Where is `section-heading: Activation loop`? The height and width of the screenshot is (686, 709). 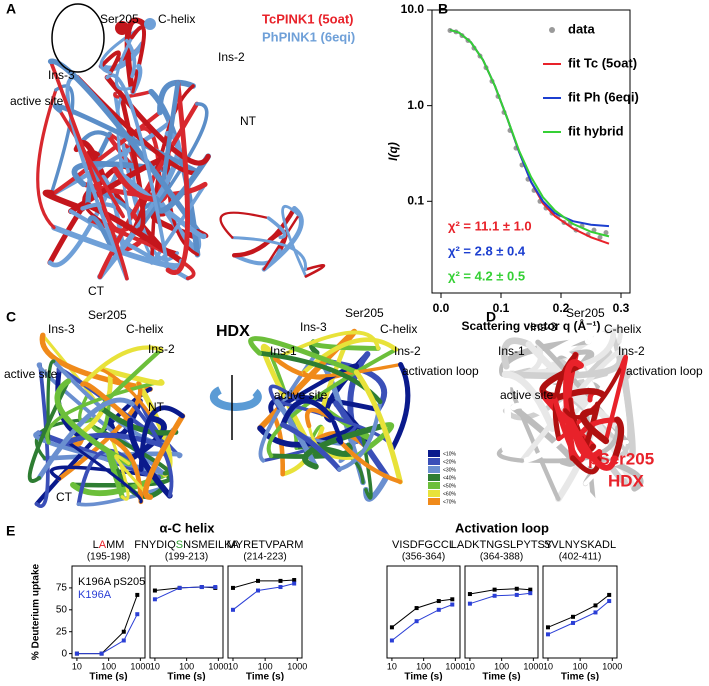 section-heading: Activation loop is located at coordinates (502, 527).